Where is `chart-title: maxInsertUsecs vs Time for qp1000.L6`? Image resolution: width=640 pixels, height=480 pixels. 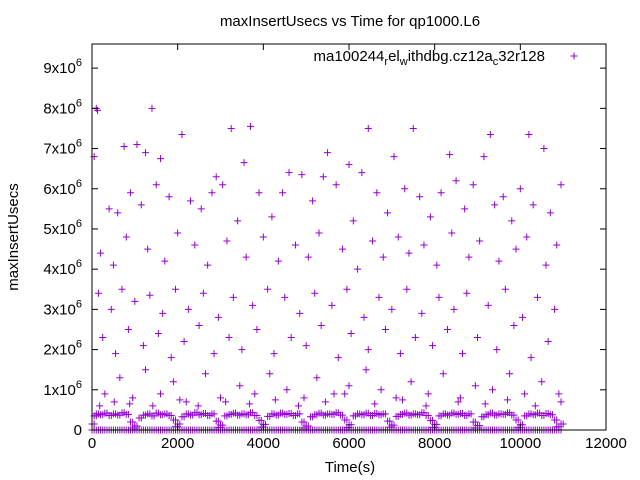 chart-title: maxInsertUsecs vs Time for qp1000.L6 is located at coordinates (350, 21).